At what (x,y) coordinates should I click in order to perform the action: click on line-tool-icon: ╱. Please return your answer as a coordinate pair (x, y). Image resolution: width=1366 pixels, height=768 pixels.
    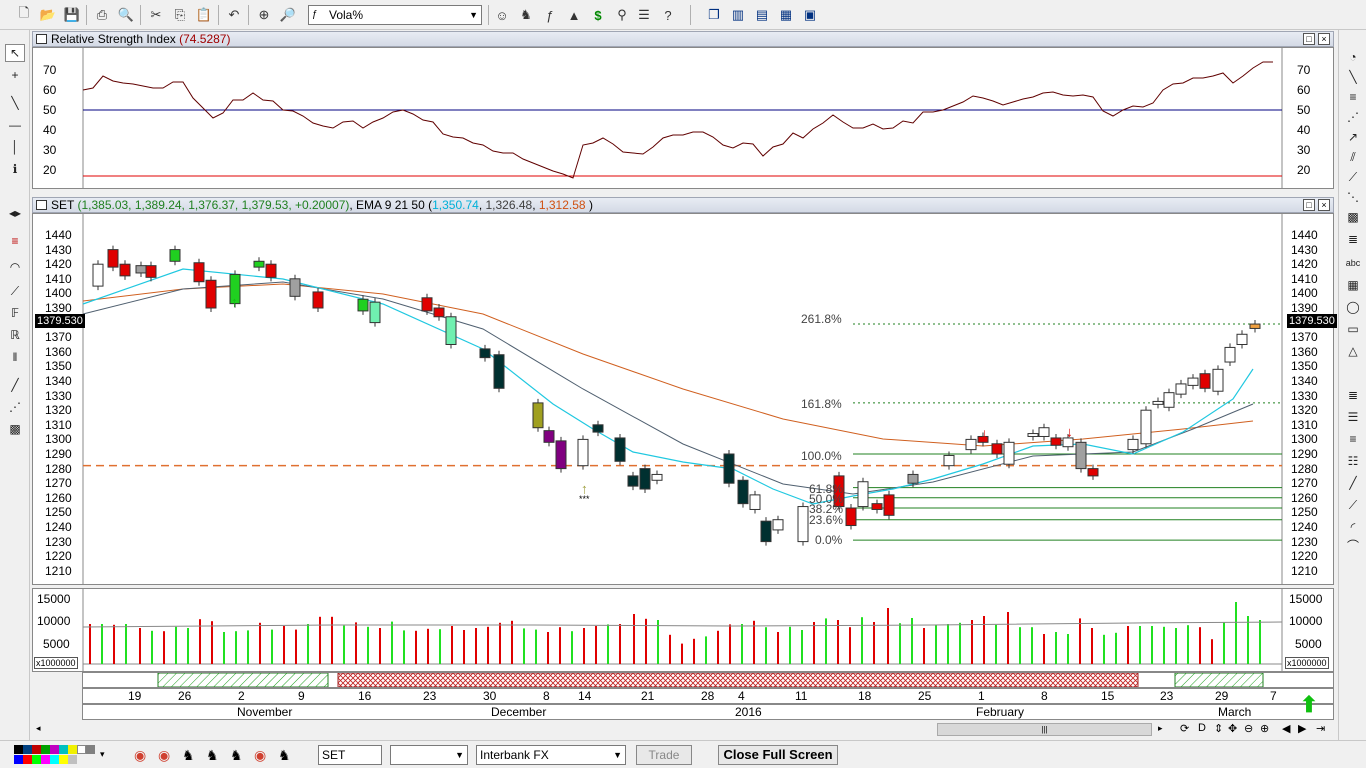
    Looking at the image, I should click on (15, 385).